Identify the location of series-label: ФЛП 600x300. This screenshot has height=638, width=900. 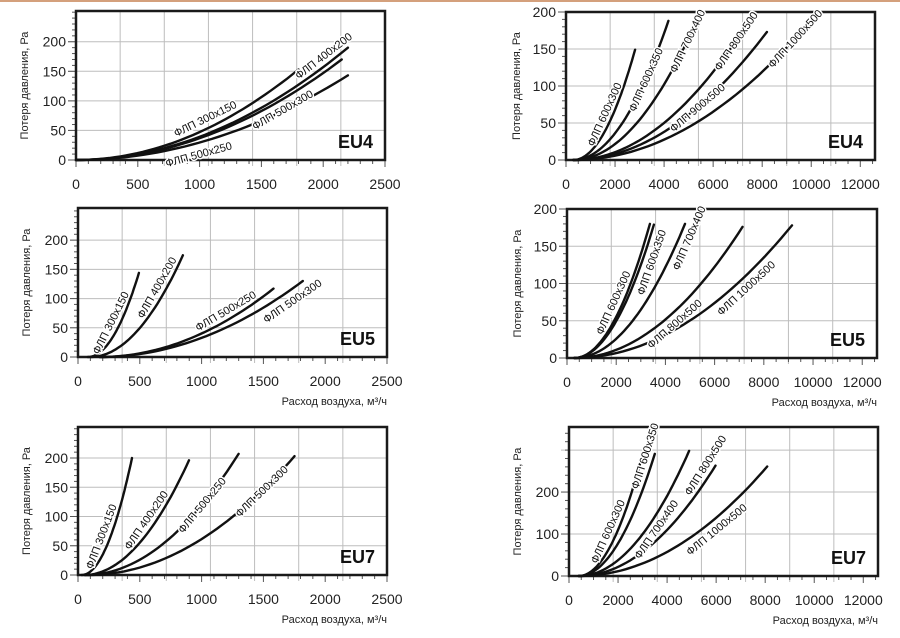
(605, 114).